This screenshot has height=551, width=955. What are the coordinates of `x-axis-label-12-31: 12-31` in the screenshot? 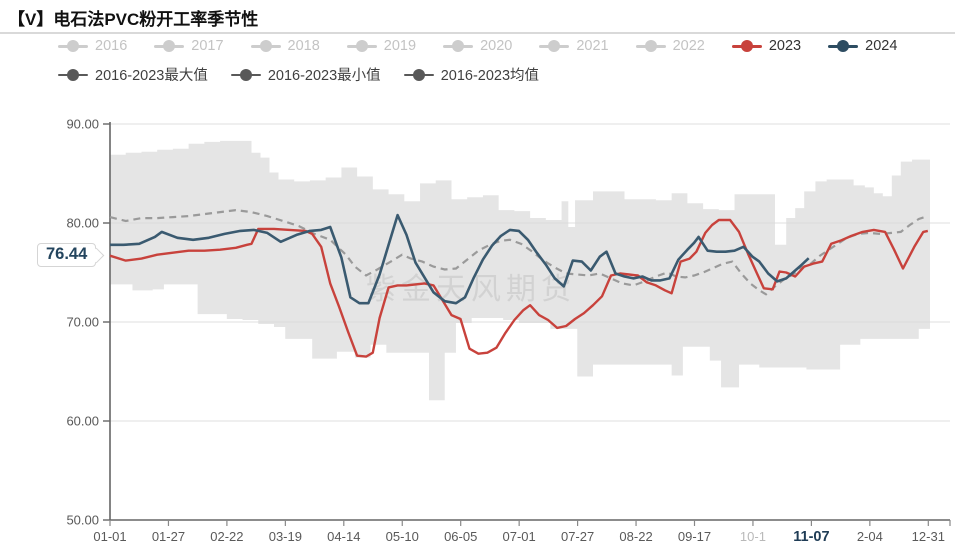 It's located at (928, 536).